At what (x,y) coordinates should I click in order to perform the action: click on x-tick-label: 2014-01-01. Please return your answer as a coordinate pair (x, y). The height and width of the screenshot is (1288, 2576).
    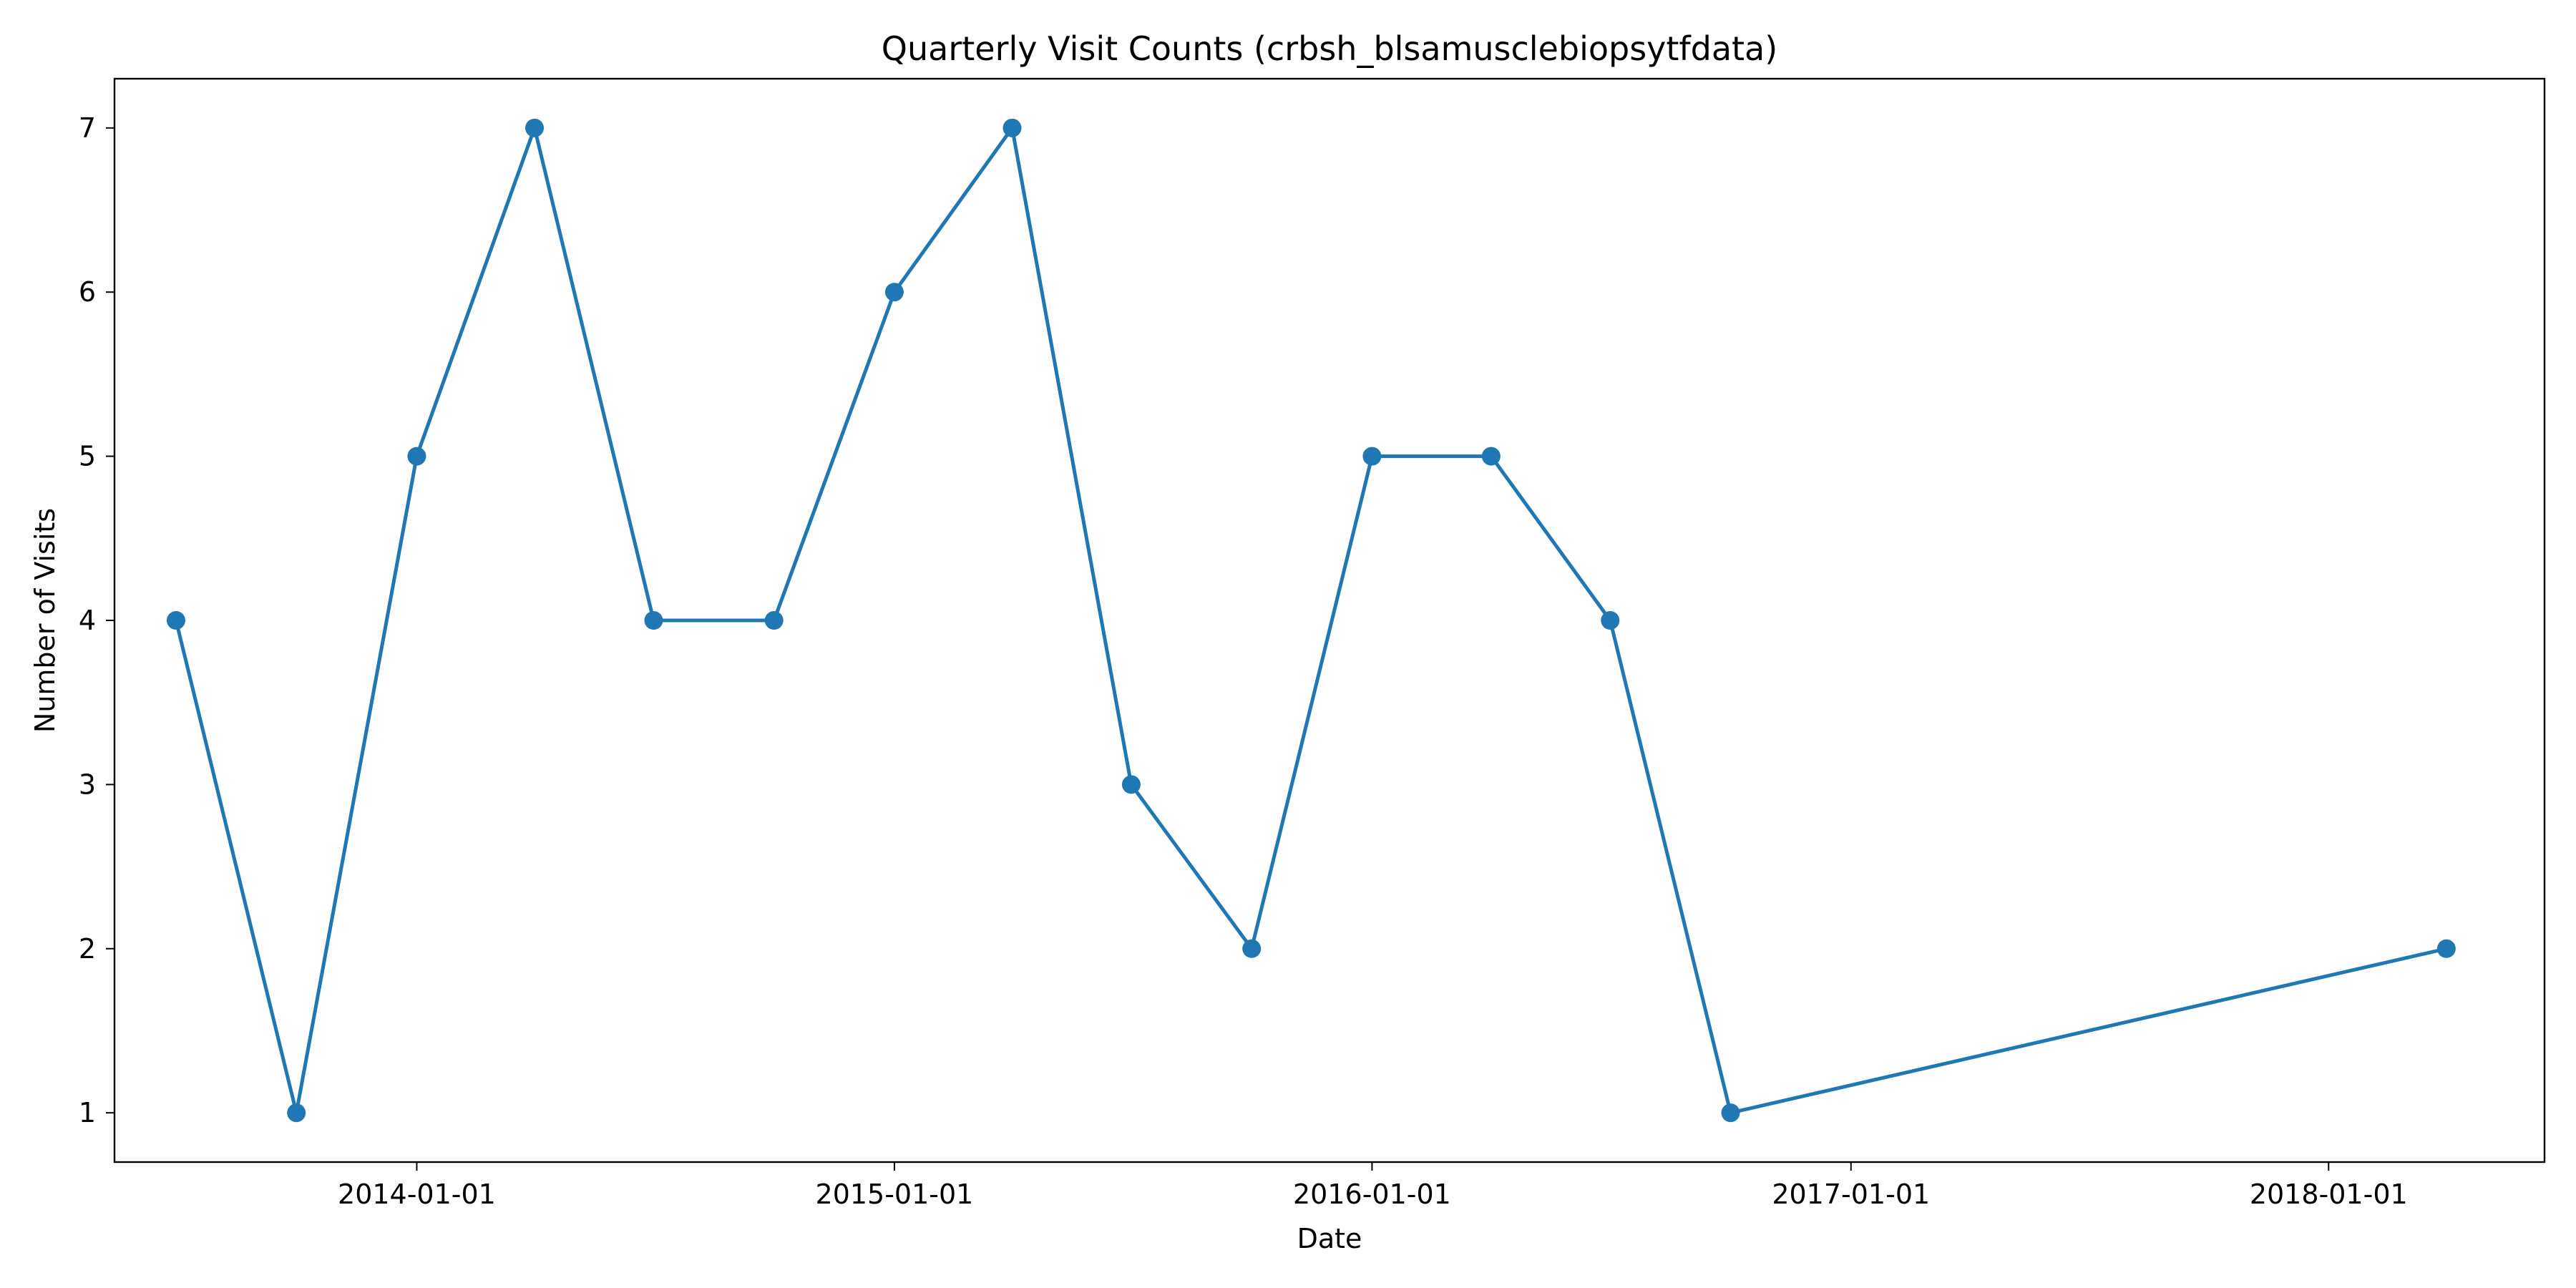
    Looking at the image, I should click on (417, 1194).